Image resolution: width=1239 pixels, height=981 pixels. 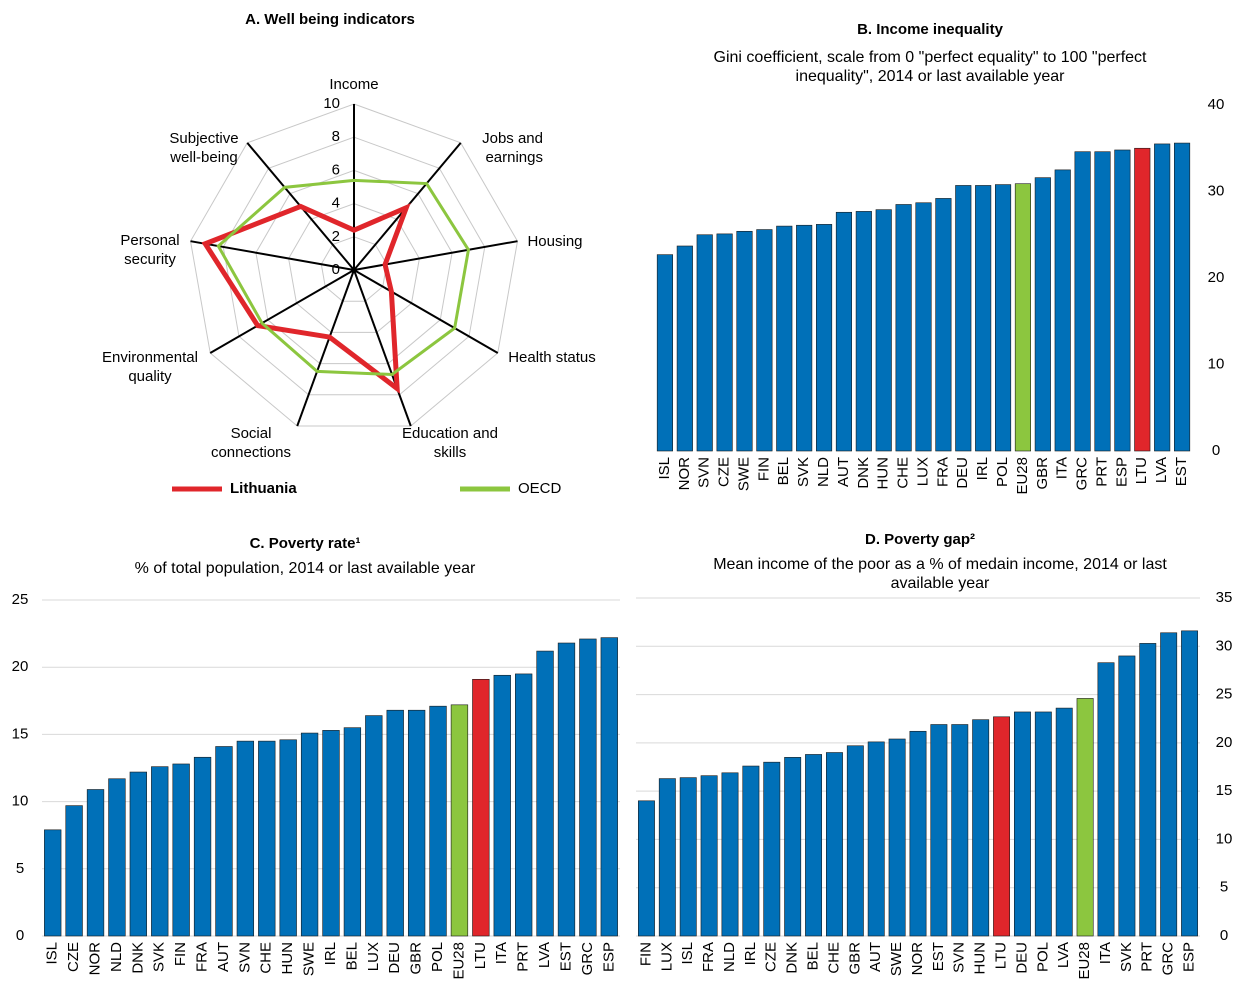 What do you see at coordinates (450, 443) in the screenshot?
I see `axis-label: Education and skills` at bounding box center [450, 443].